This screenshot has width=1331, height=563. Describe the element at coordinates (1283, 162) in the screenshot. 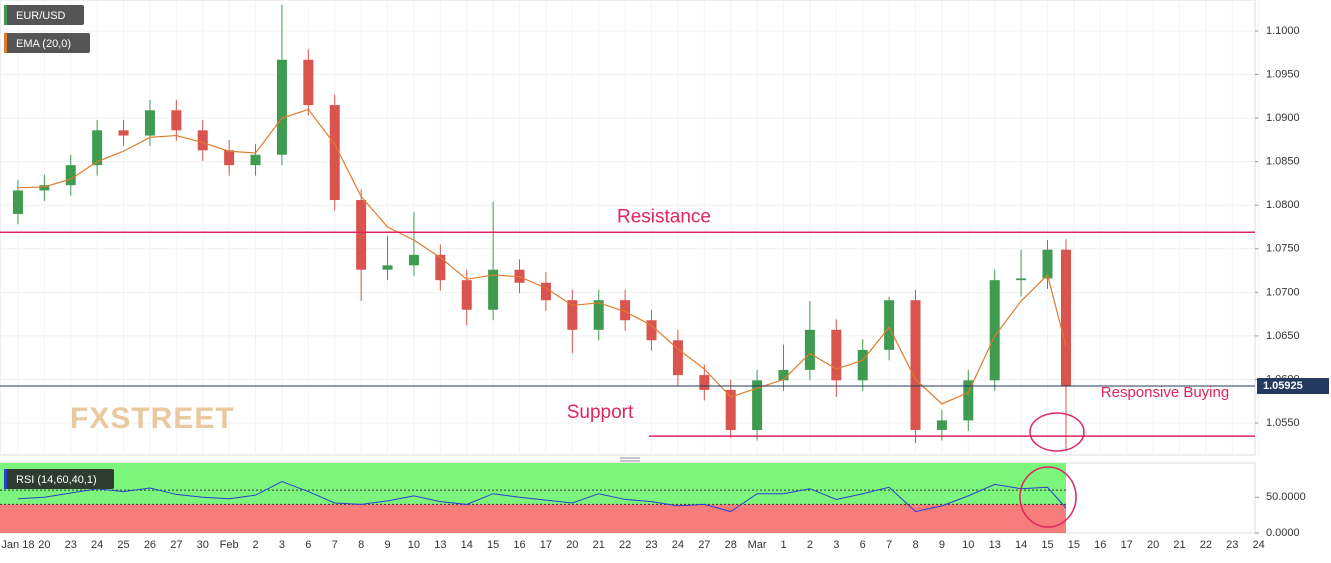

I see `y-tick-label: 1.0850` at that location.